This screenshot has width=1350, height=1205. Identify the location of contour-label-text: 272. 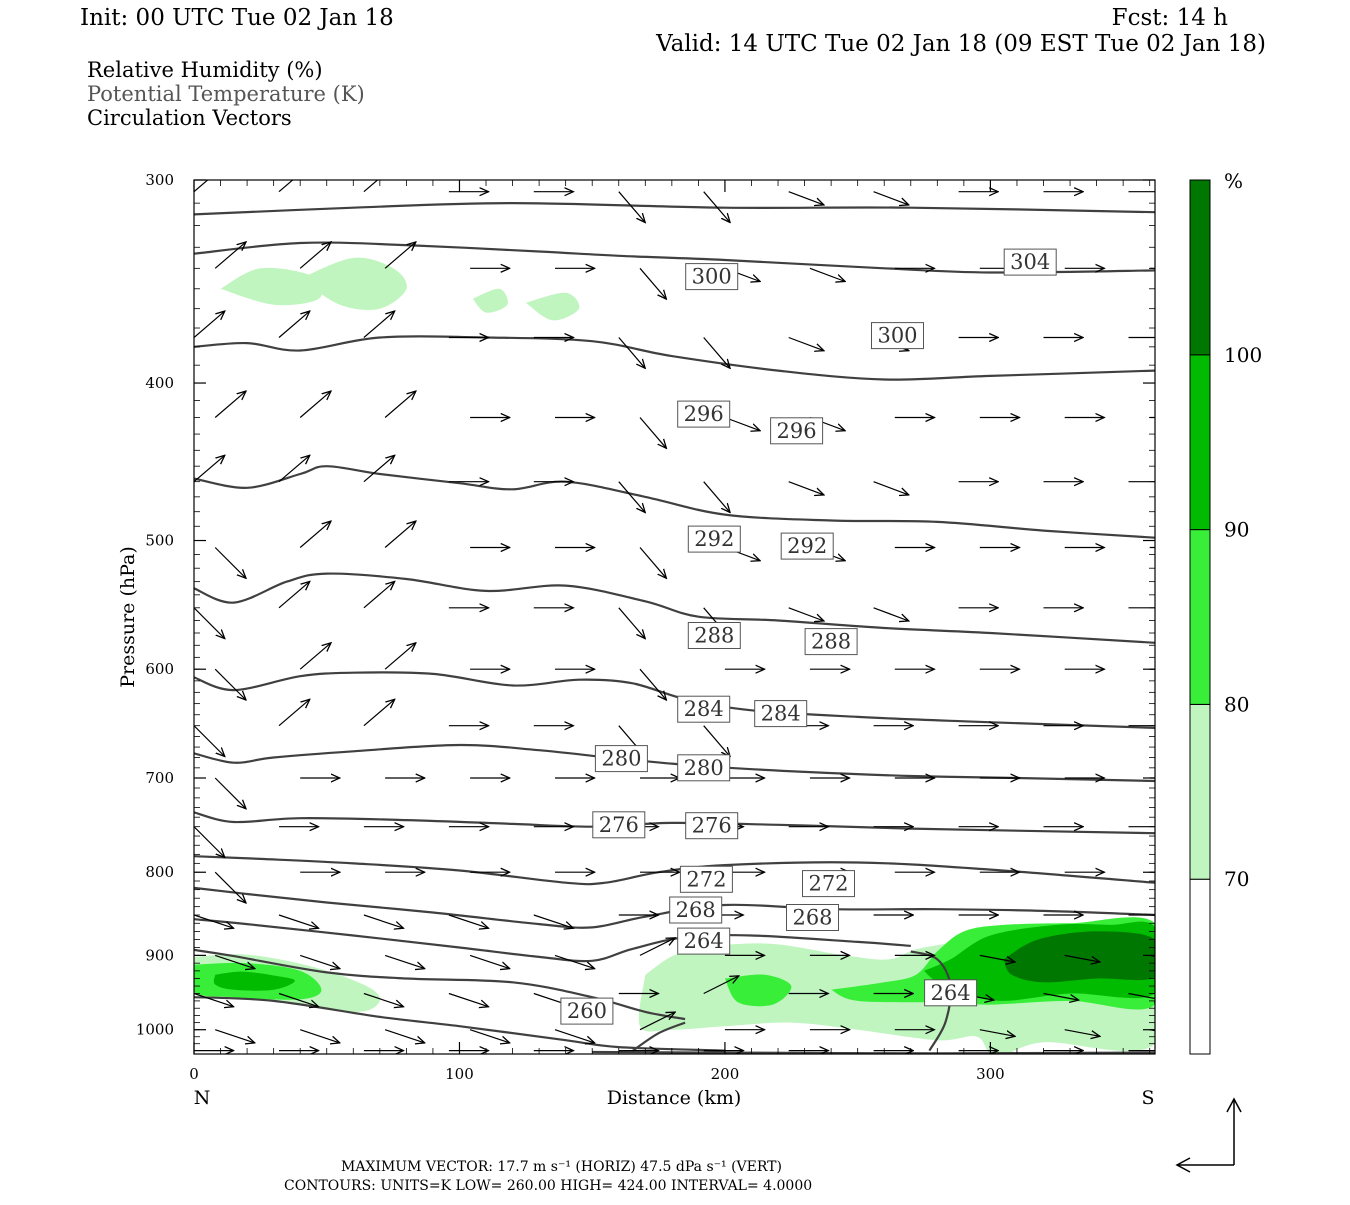
(706, 879).